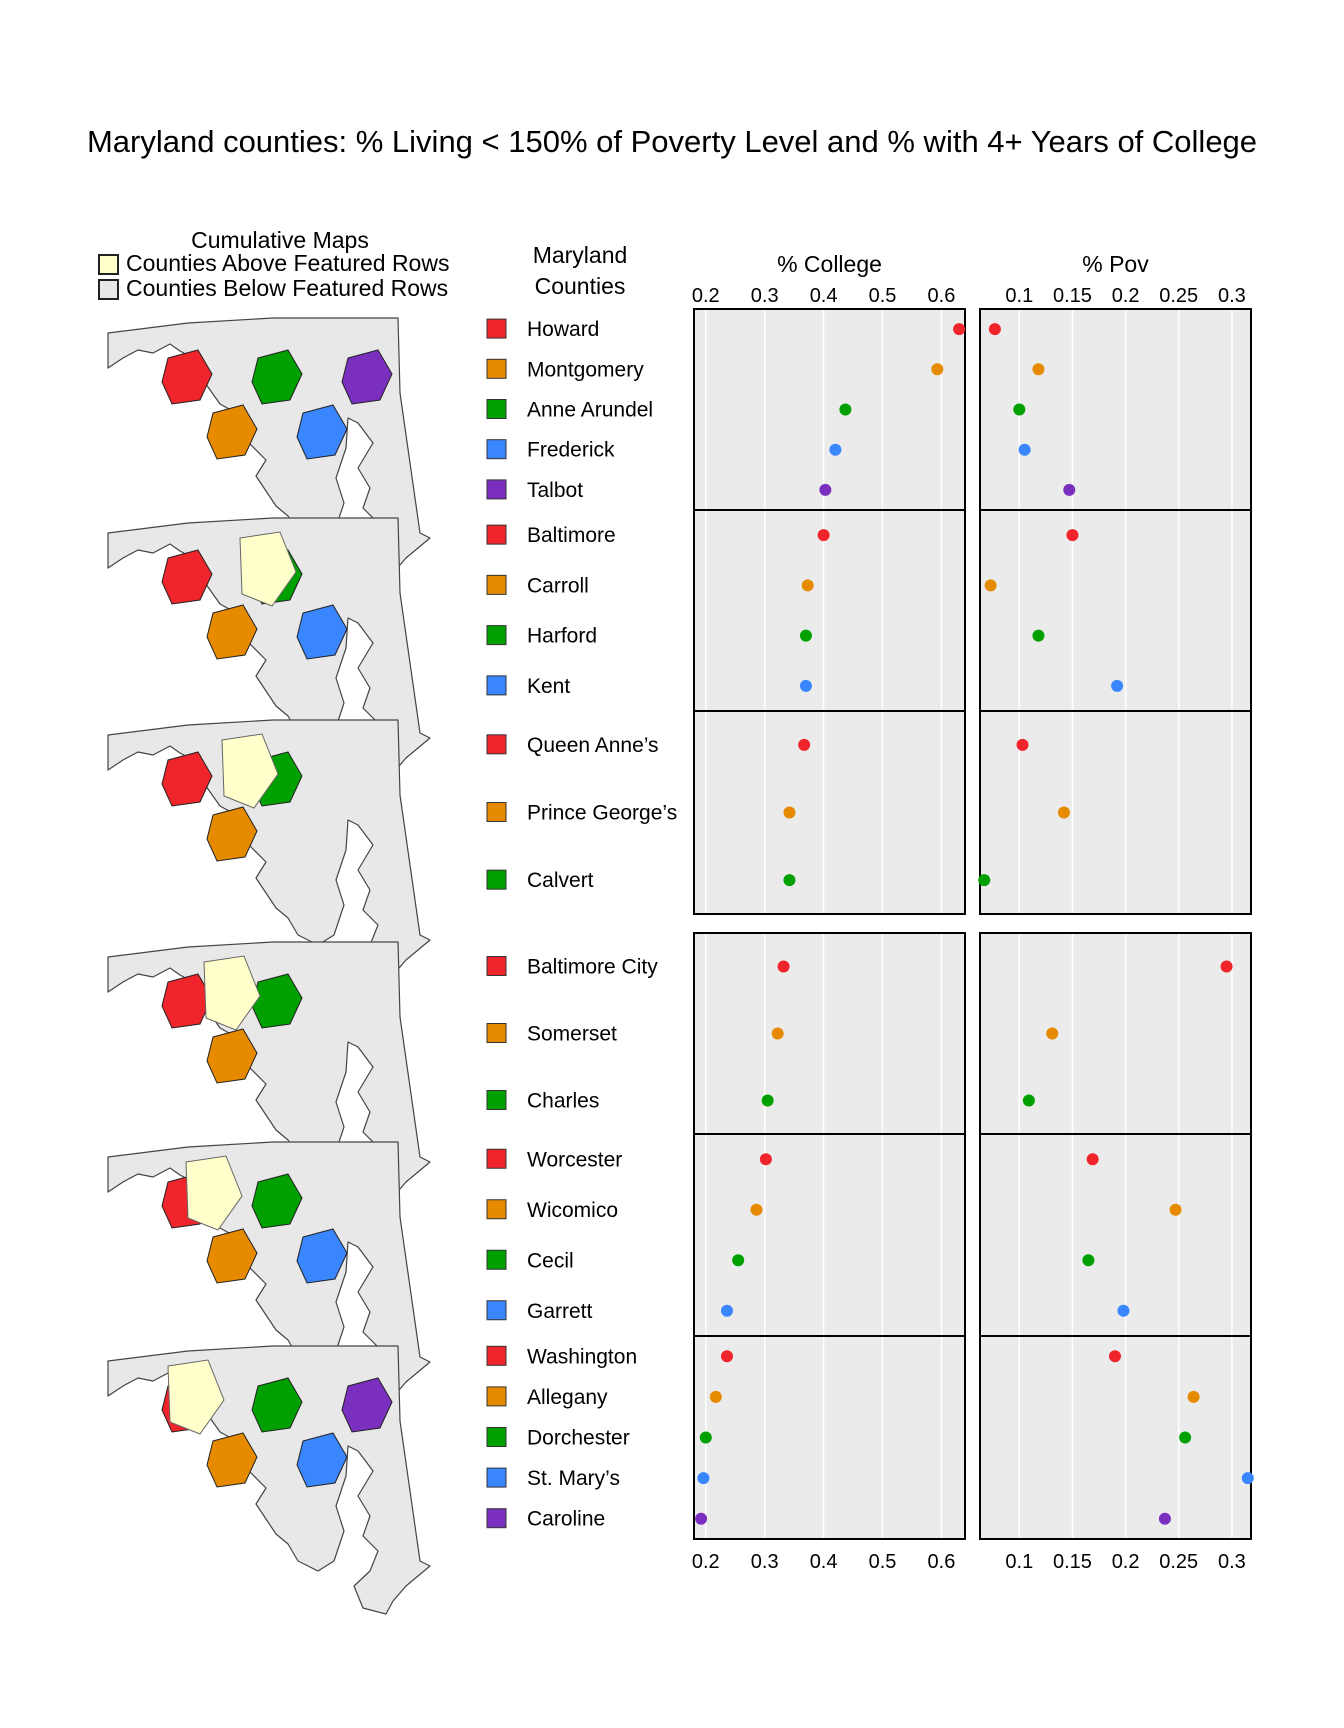 The width and height of the screenshot is (1344, 1728). Describe the element at coordinates (1126, 296) in the screenshot. I see `top-tick-label-1-2: 0.2` at that location.